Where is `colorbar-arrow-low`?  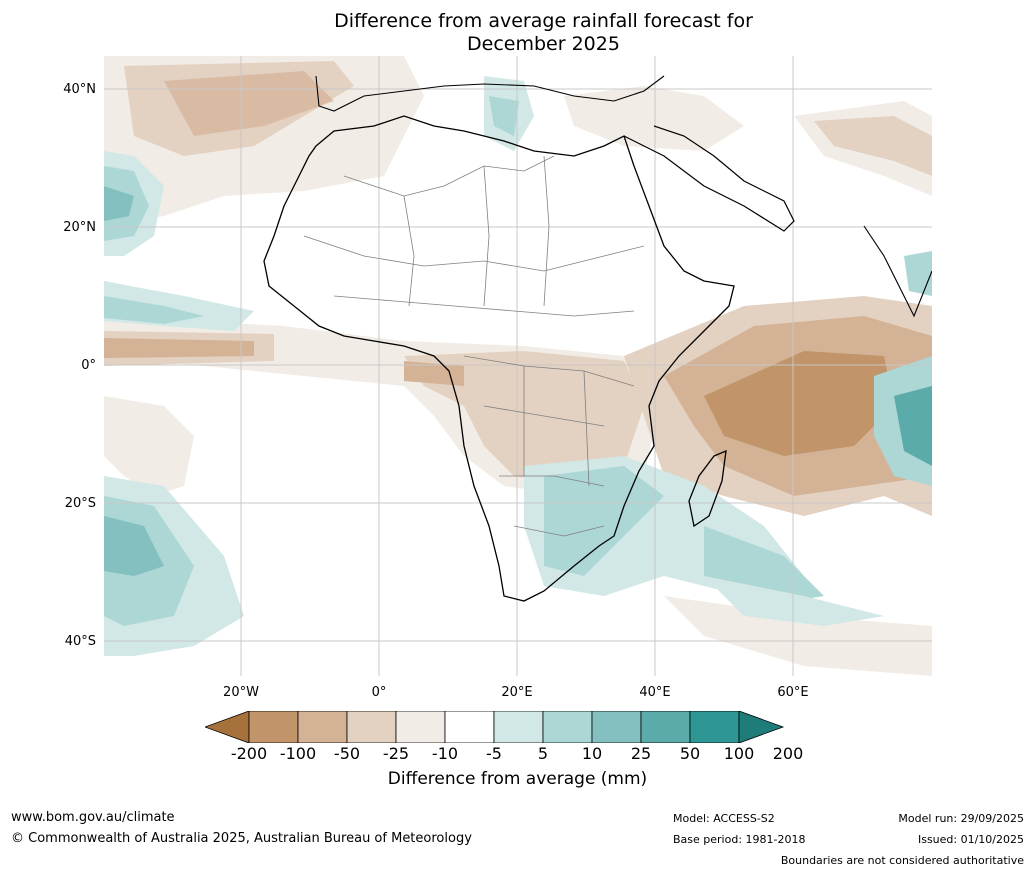
colorbar-arrow-low is located at coordinates (227, 727).